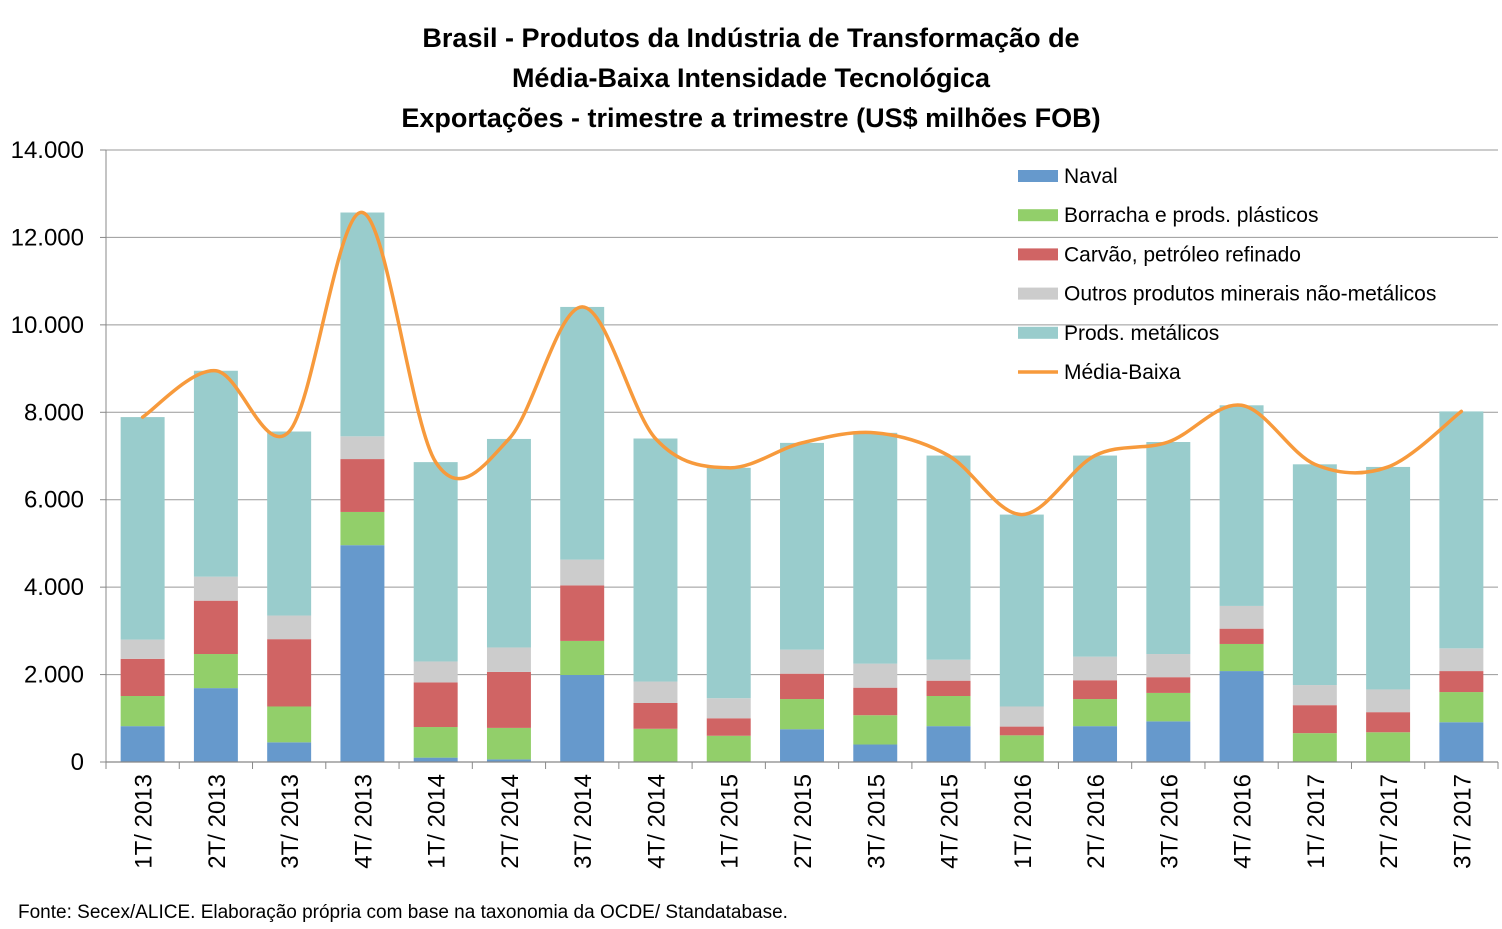  What do you see at coordinates (363, 821) in the screenshot?
I see `x-tick-label: 4T/ 2013` at bounding box center [363, 821].